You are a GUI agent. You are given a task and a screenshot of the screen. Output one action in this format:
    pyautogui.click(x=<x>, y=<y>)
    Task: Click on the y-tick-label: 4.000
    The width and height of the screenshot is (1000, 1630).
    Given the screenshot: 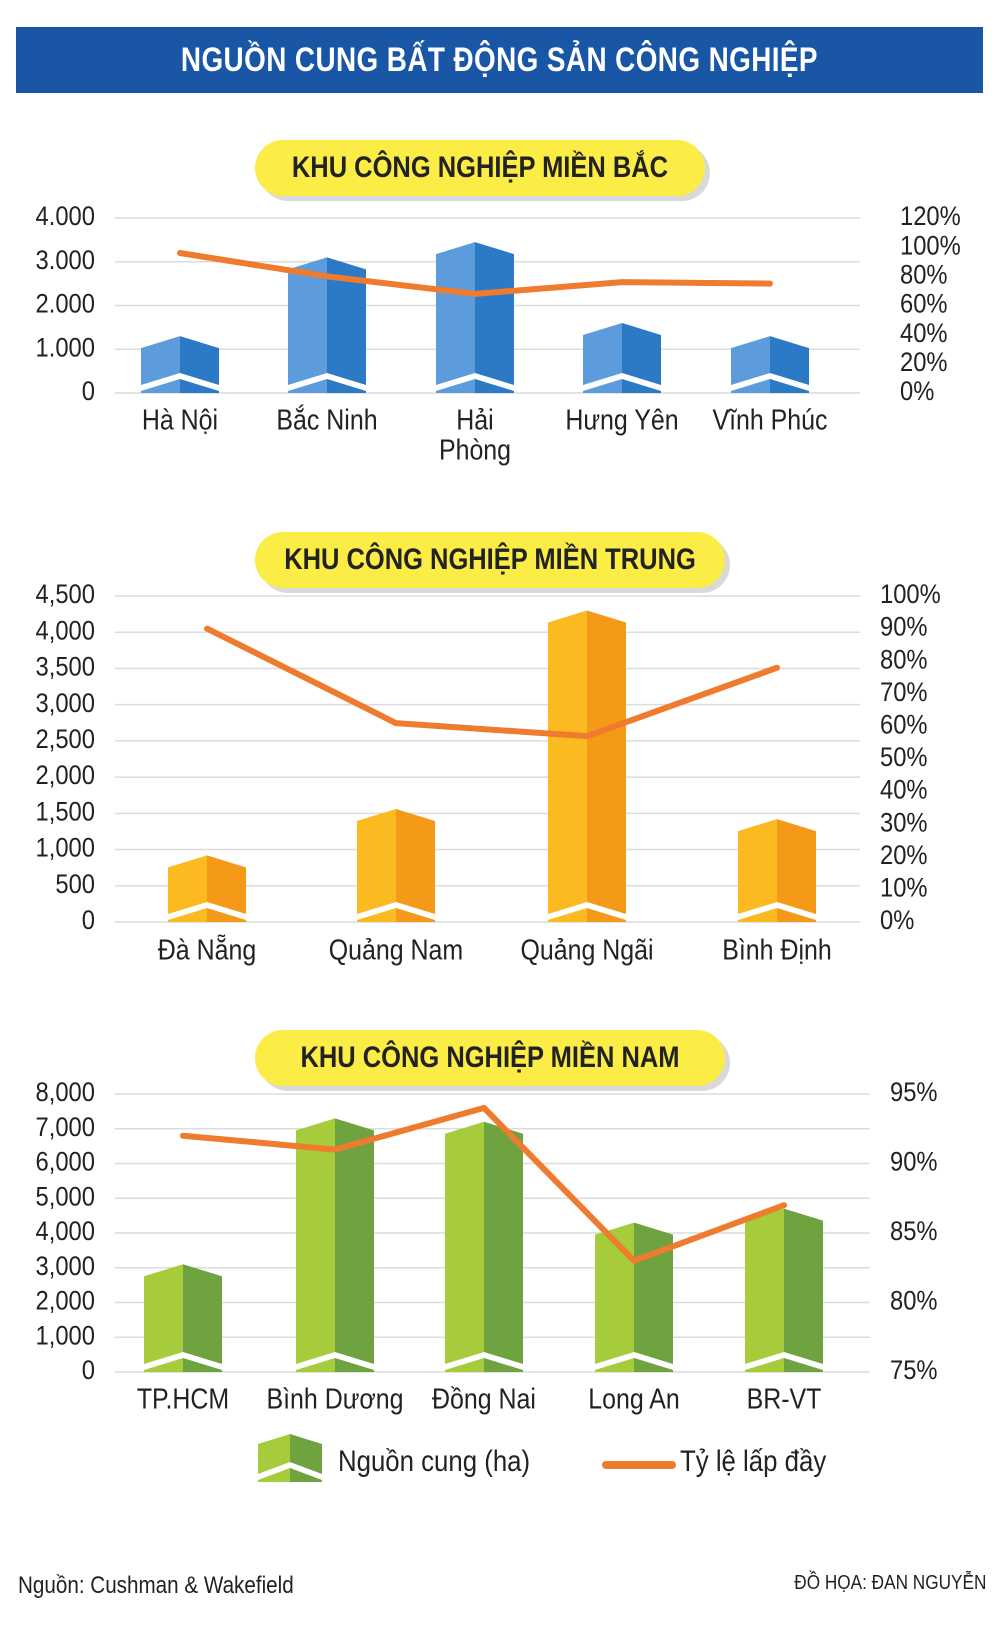 What is the action you would take?
    pyautogui.click(x=65, y=217)
    